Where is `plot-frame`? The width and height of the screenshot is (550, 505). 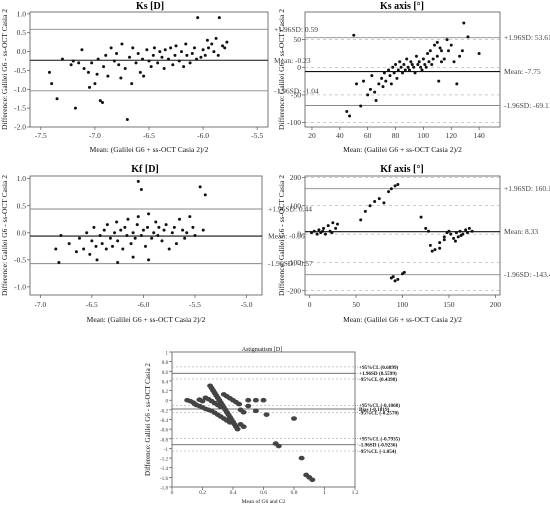
plot-frame is located at coordinates (402, 235).